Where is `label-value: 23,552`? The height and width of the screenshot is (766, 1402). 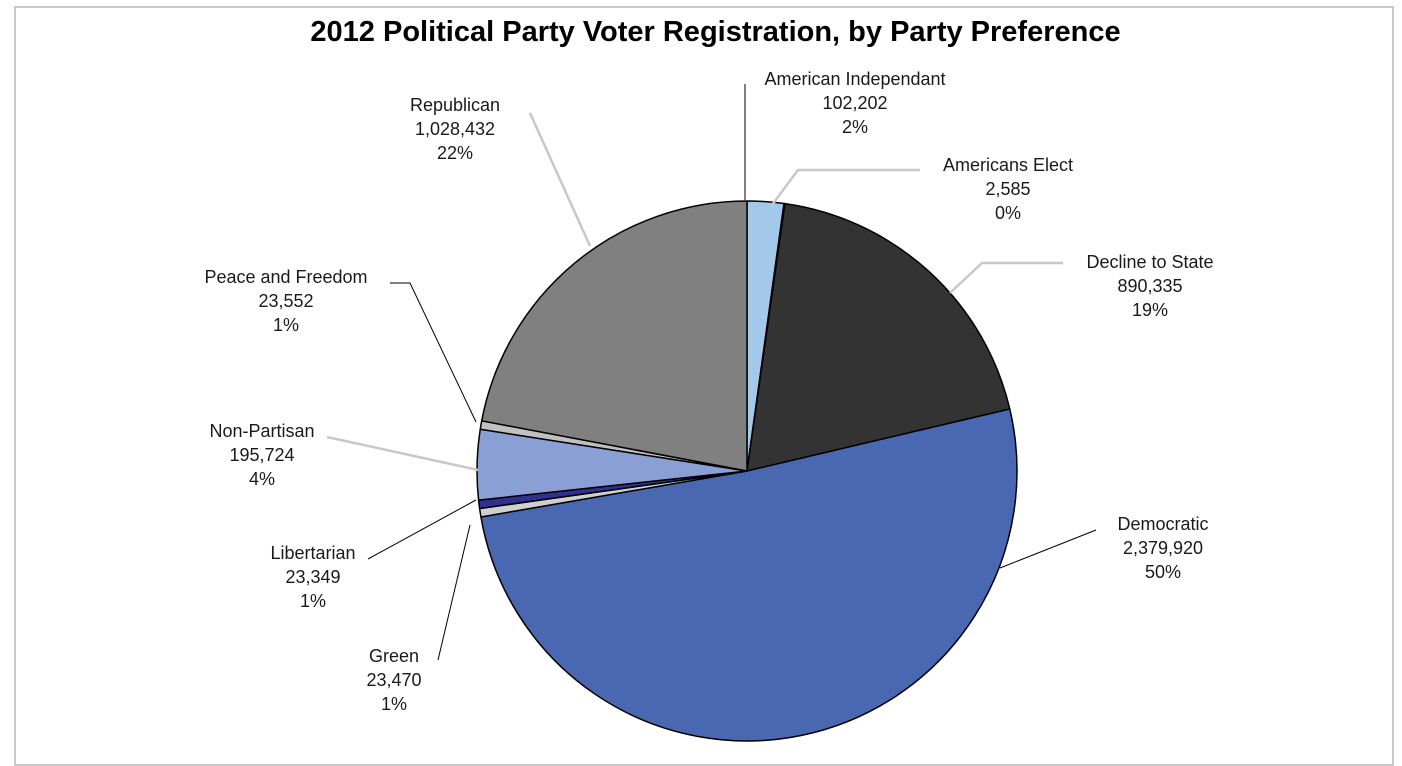
label-value: 23,552 is located at coordinates (285, 301).